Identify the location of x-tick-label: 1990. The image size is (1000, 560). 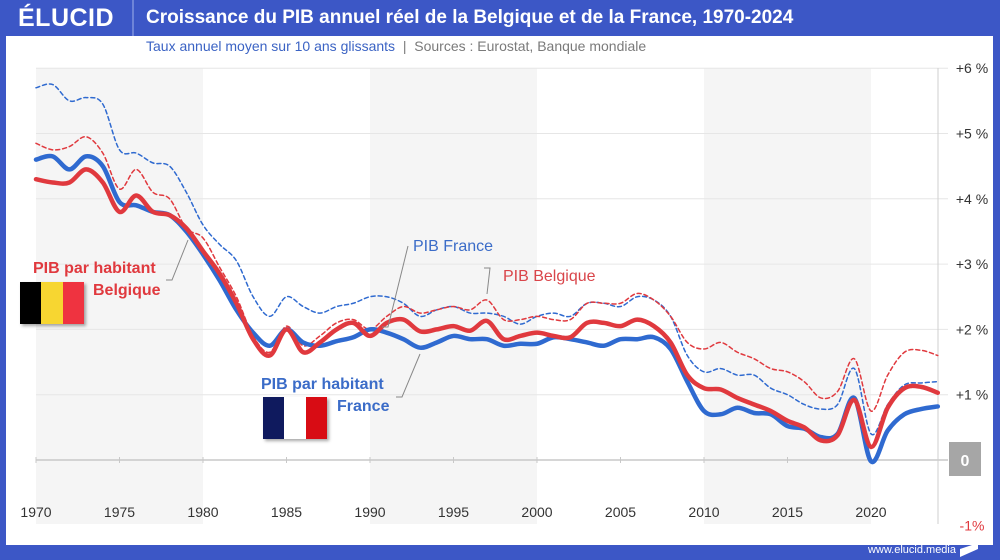
(369, 512).